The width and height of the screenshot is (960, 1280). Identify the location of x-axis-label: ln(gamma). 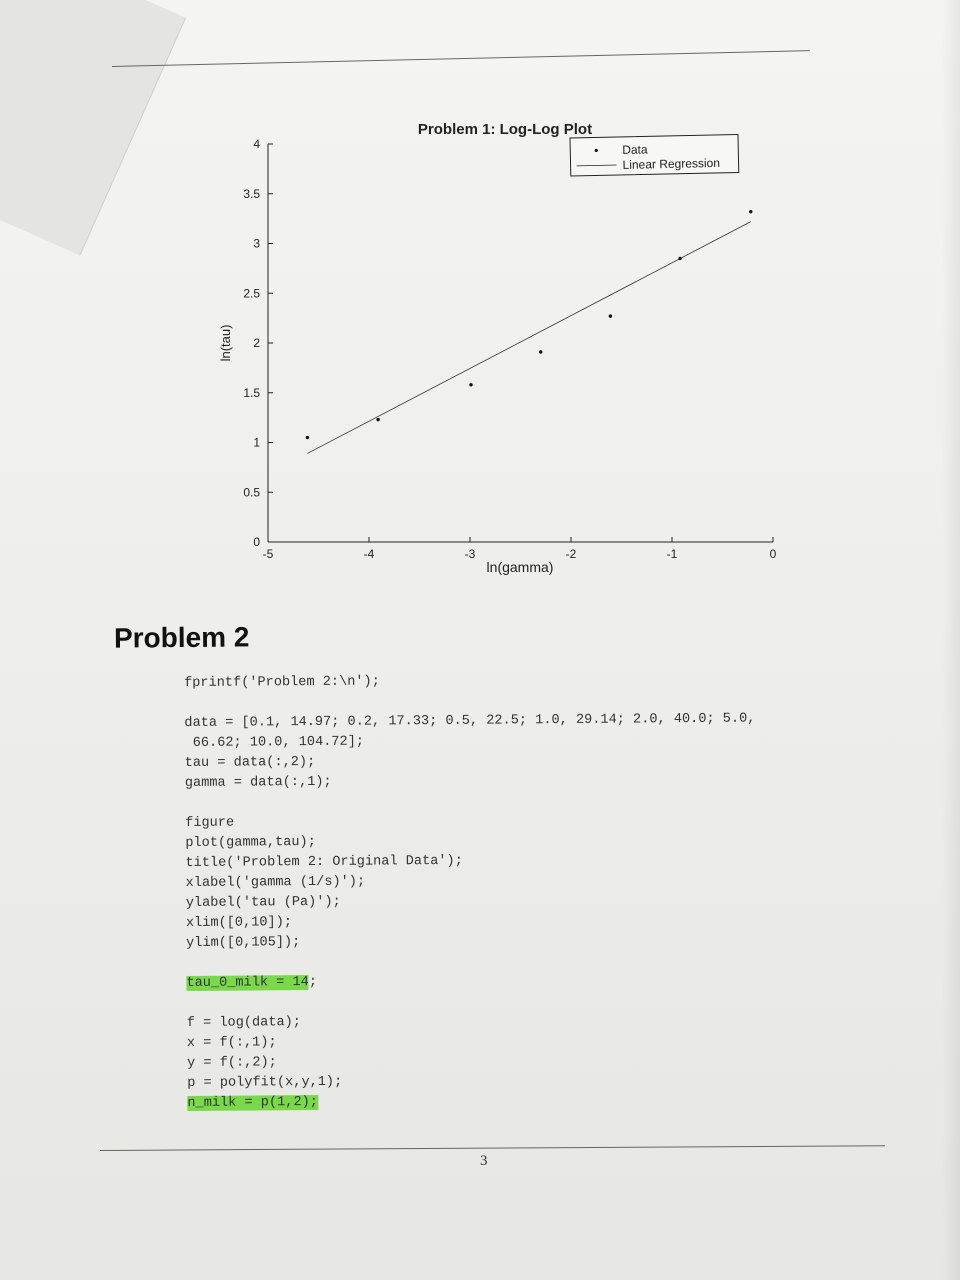
(520, 567).